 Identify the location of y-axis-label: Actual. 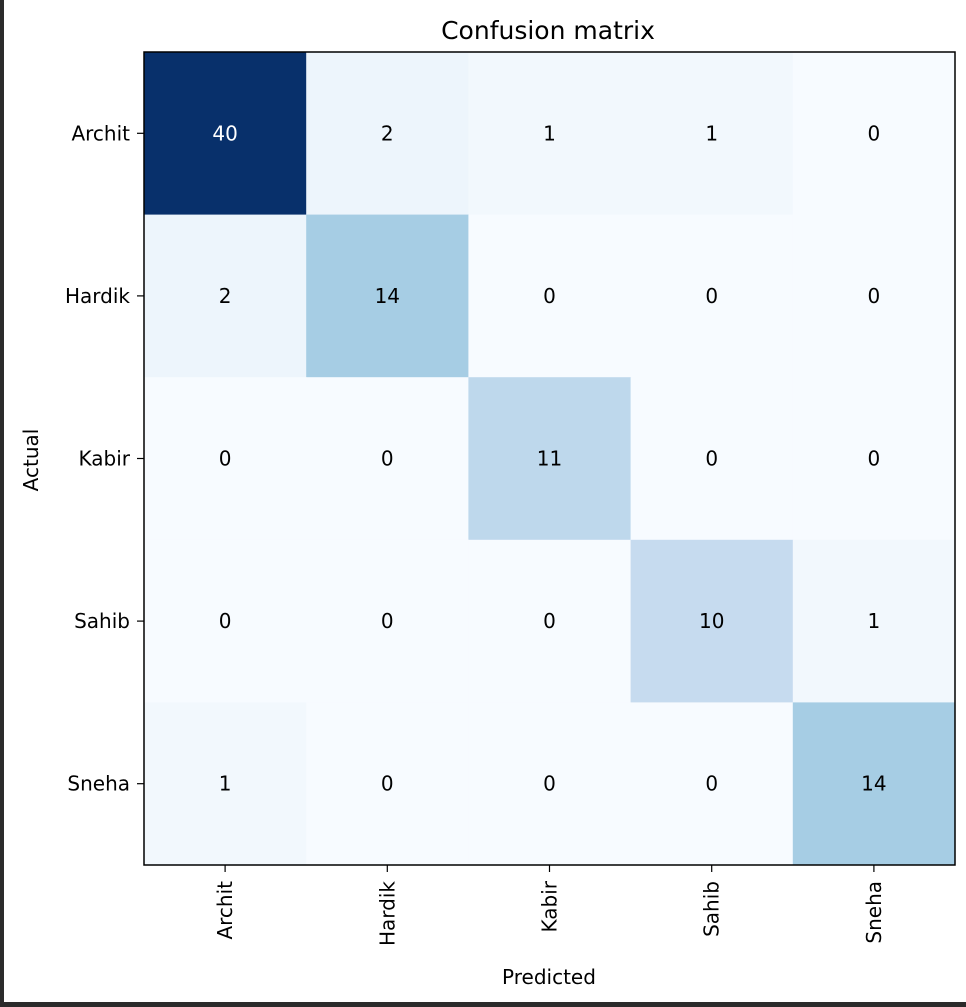
(31, 460).